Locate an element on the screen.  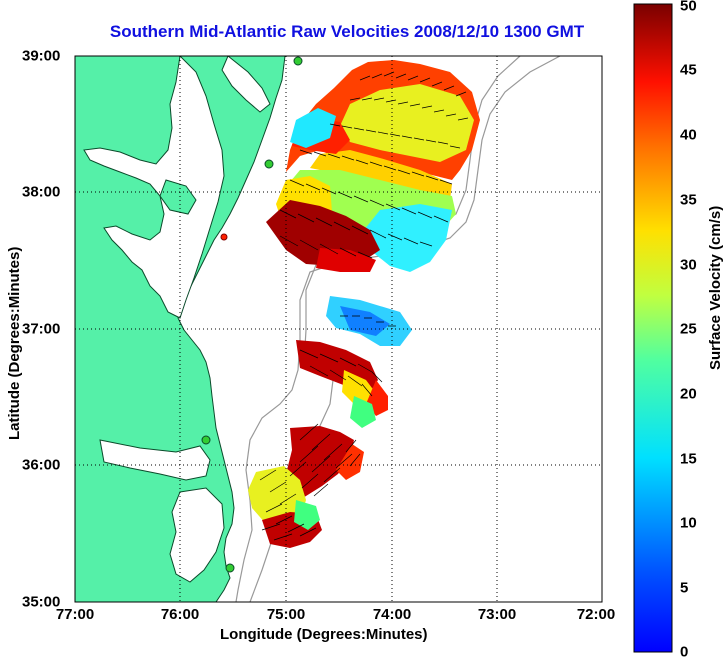
land-island is located at coordinates (178, 197).